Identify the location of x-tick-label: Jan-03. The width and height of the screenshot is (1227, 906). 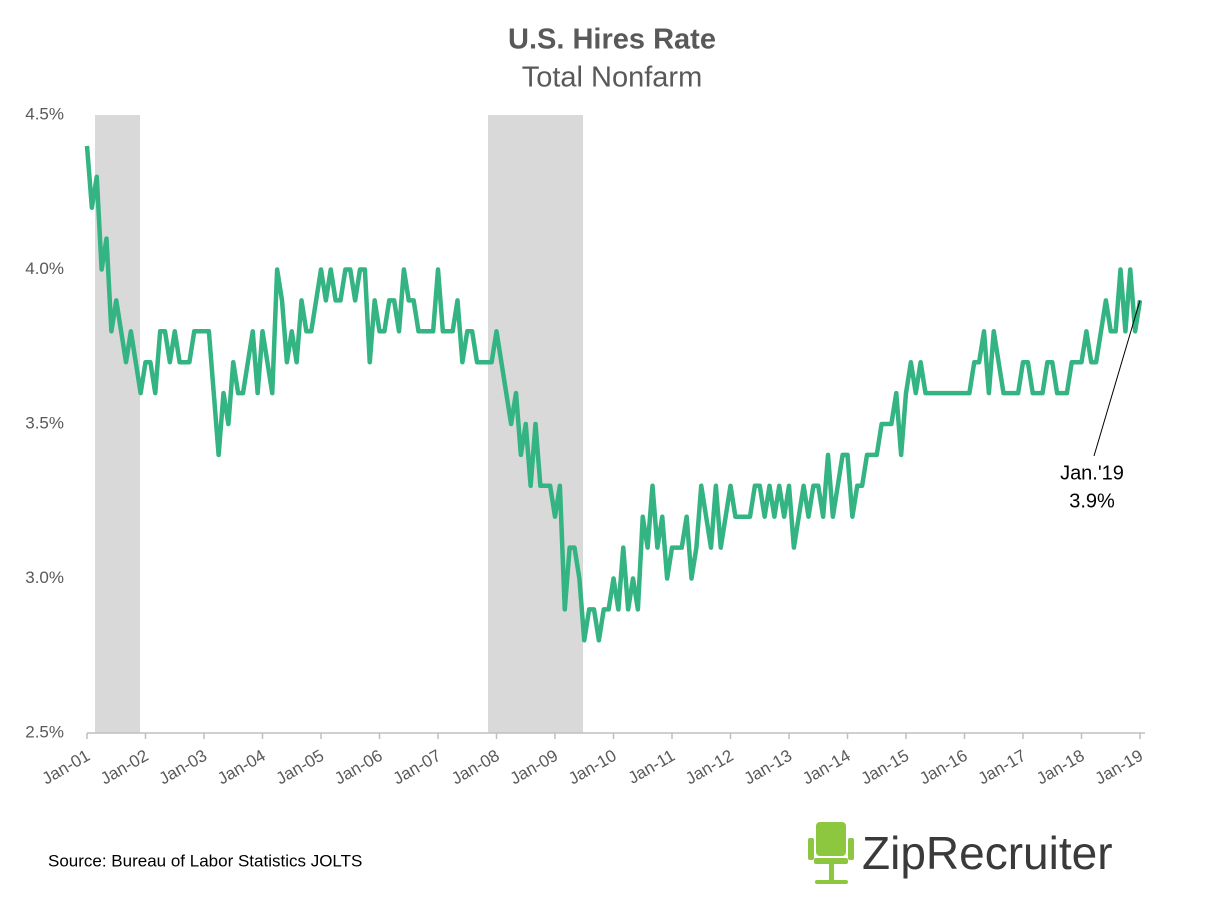
(183, 767).